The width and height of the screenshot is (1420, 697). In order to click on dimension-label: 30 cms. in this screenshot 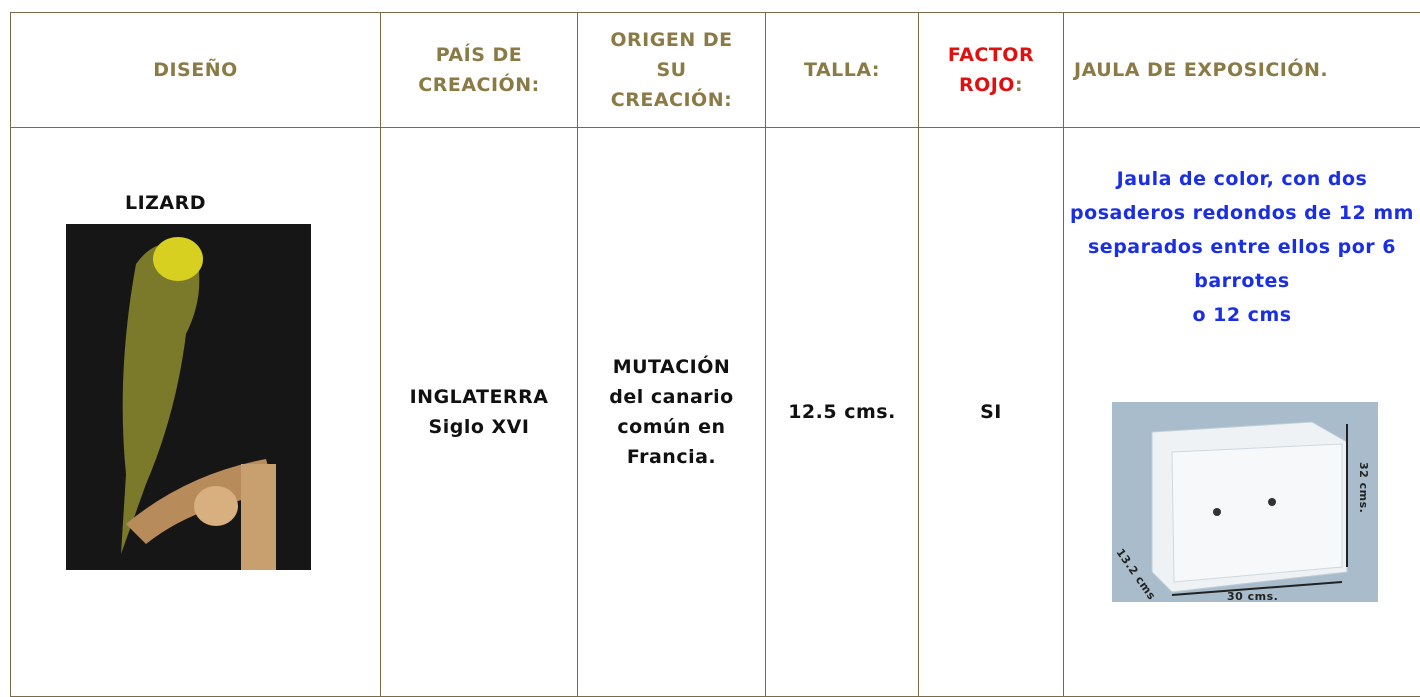, I will do `click(1252, 596)`.